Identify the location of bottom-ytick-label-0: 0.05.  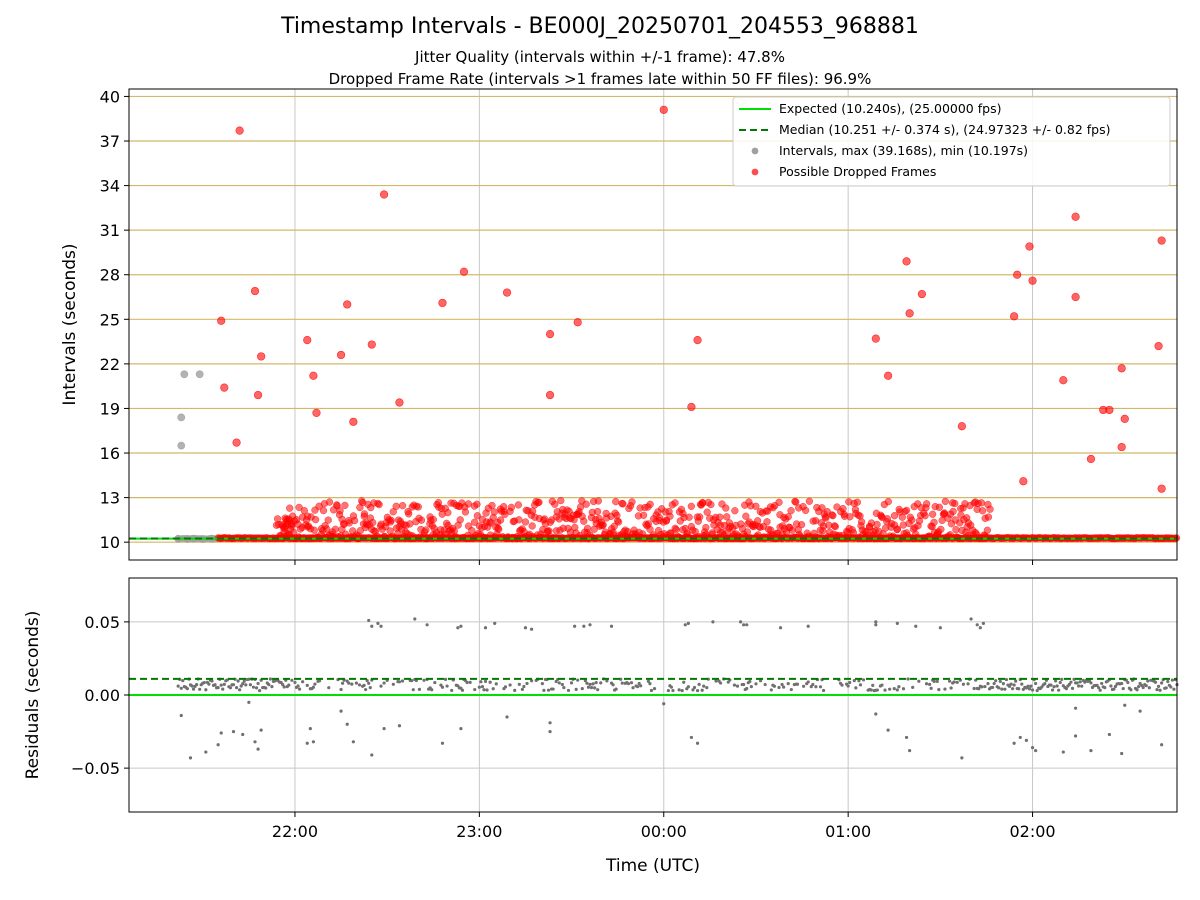
(102, 622).